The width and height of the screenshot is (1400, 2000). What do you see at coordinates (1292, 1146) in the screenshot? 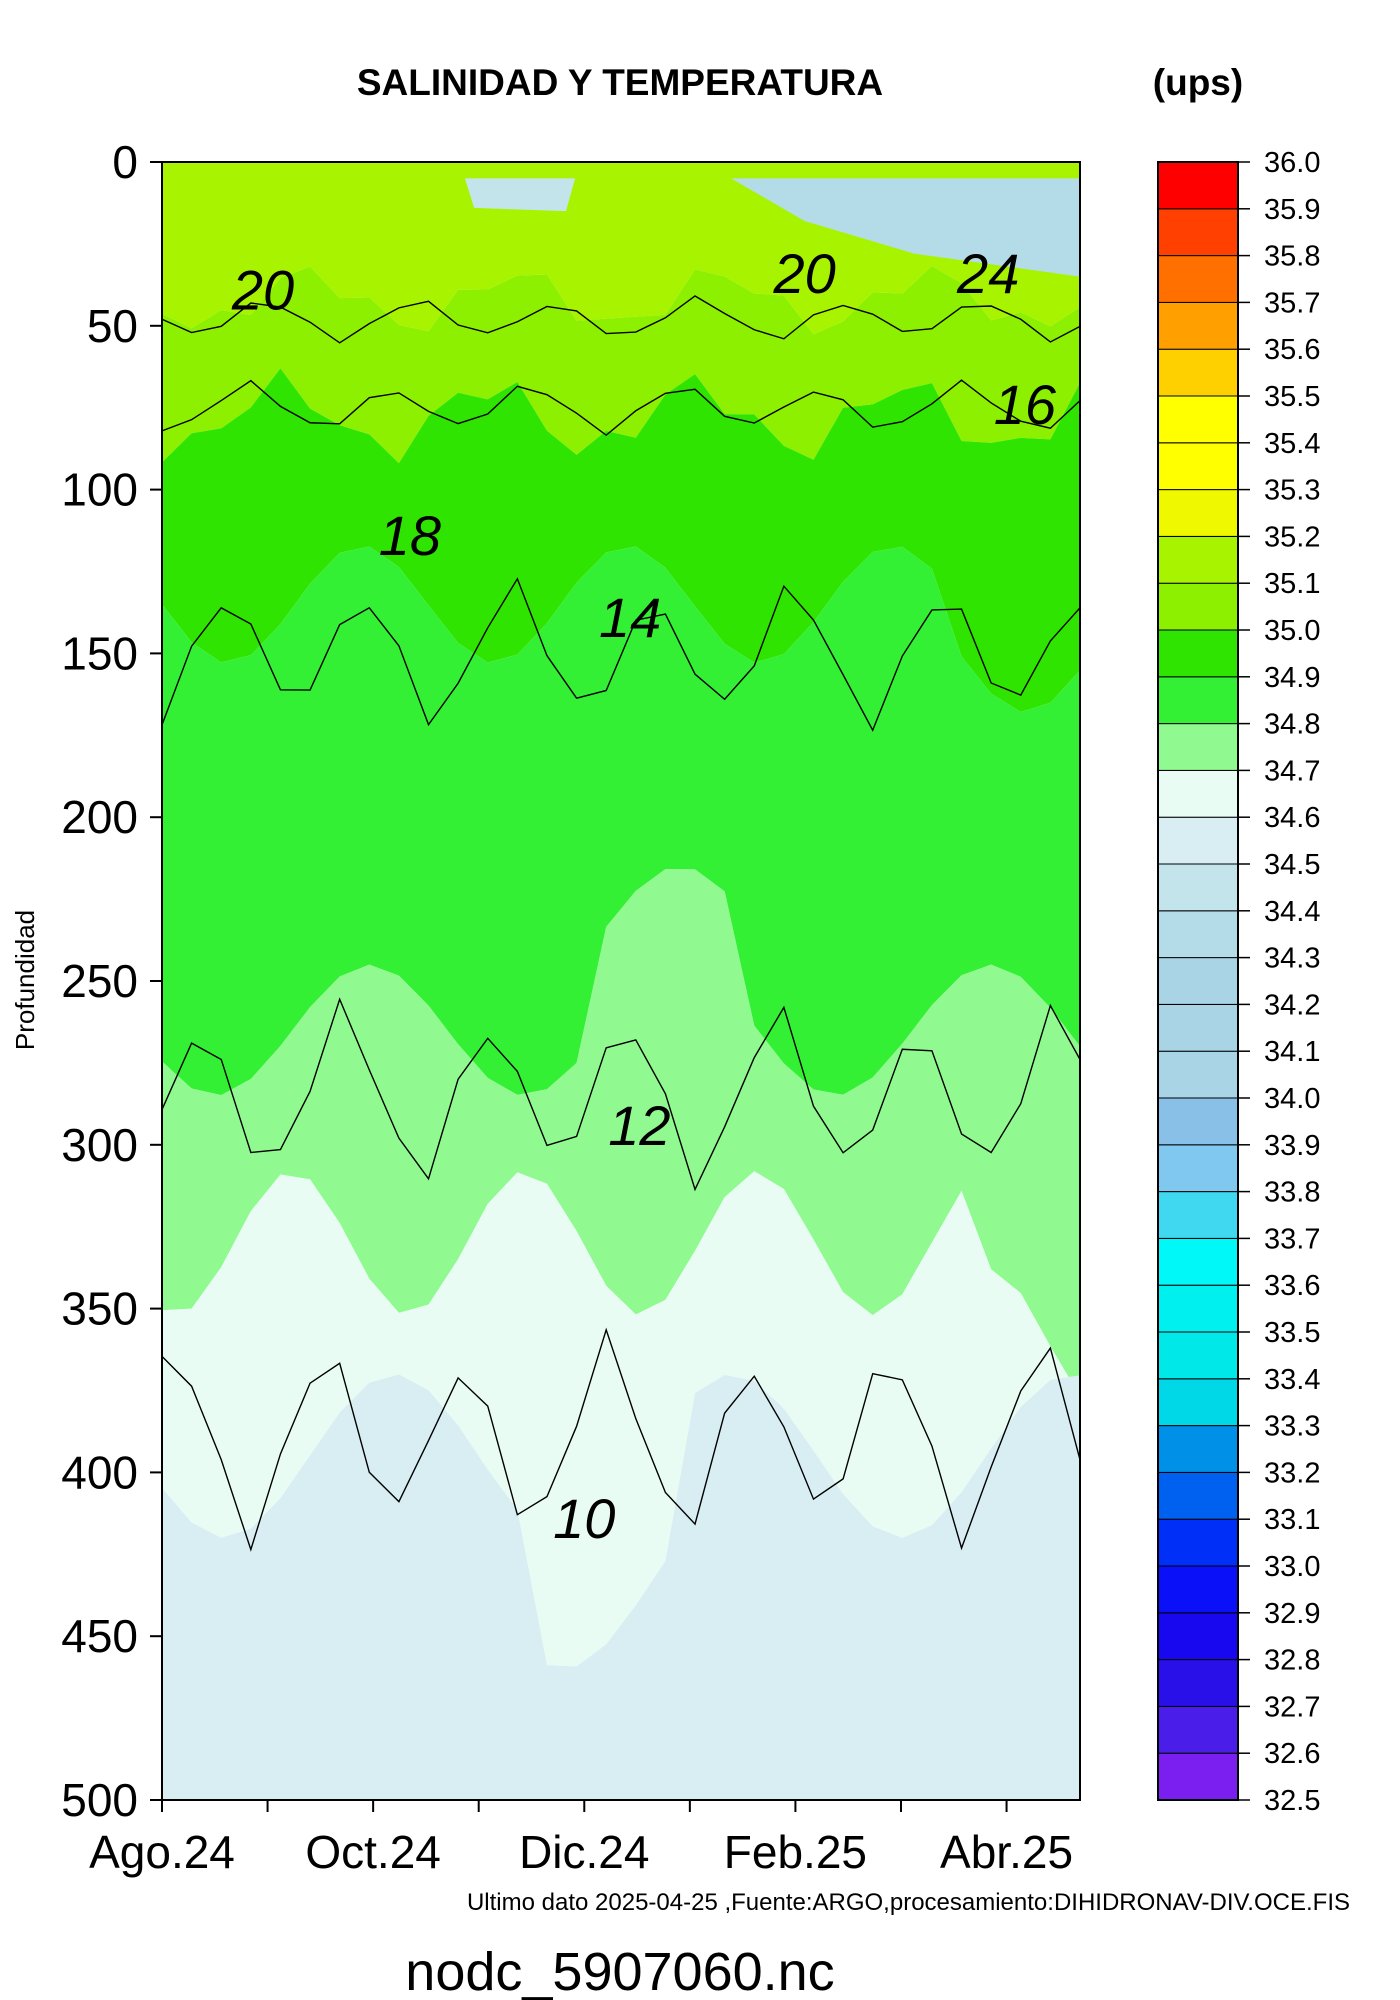
I see `colorbar-tick-label: 33.9` at bounding box center [1292, 1146].